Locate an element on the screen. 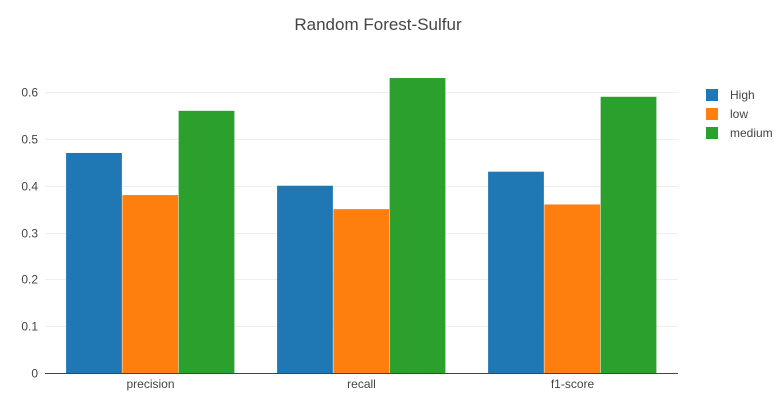 The width and height of the screenshot is (784, 410). y-tick-label: 0 is located at coordinates (34, 374).